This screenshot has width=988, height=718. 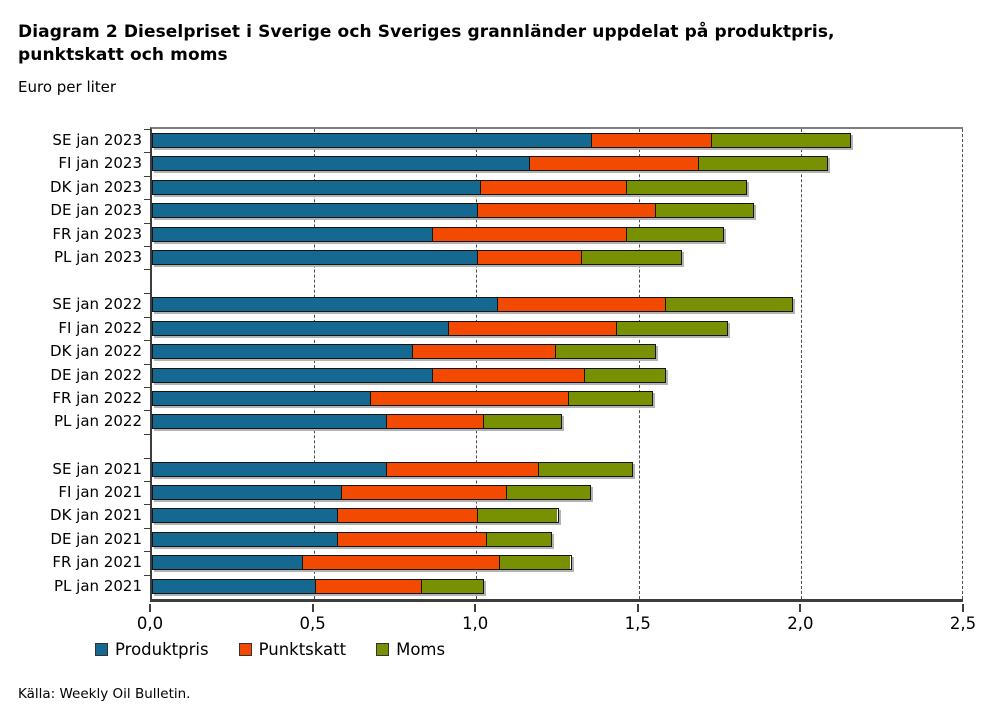 I want to click on legend-item-moms: Moms, so click(x=410, y=649).